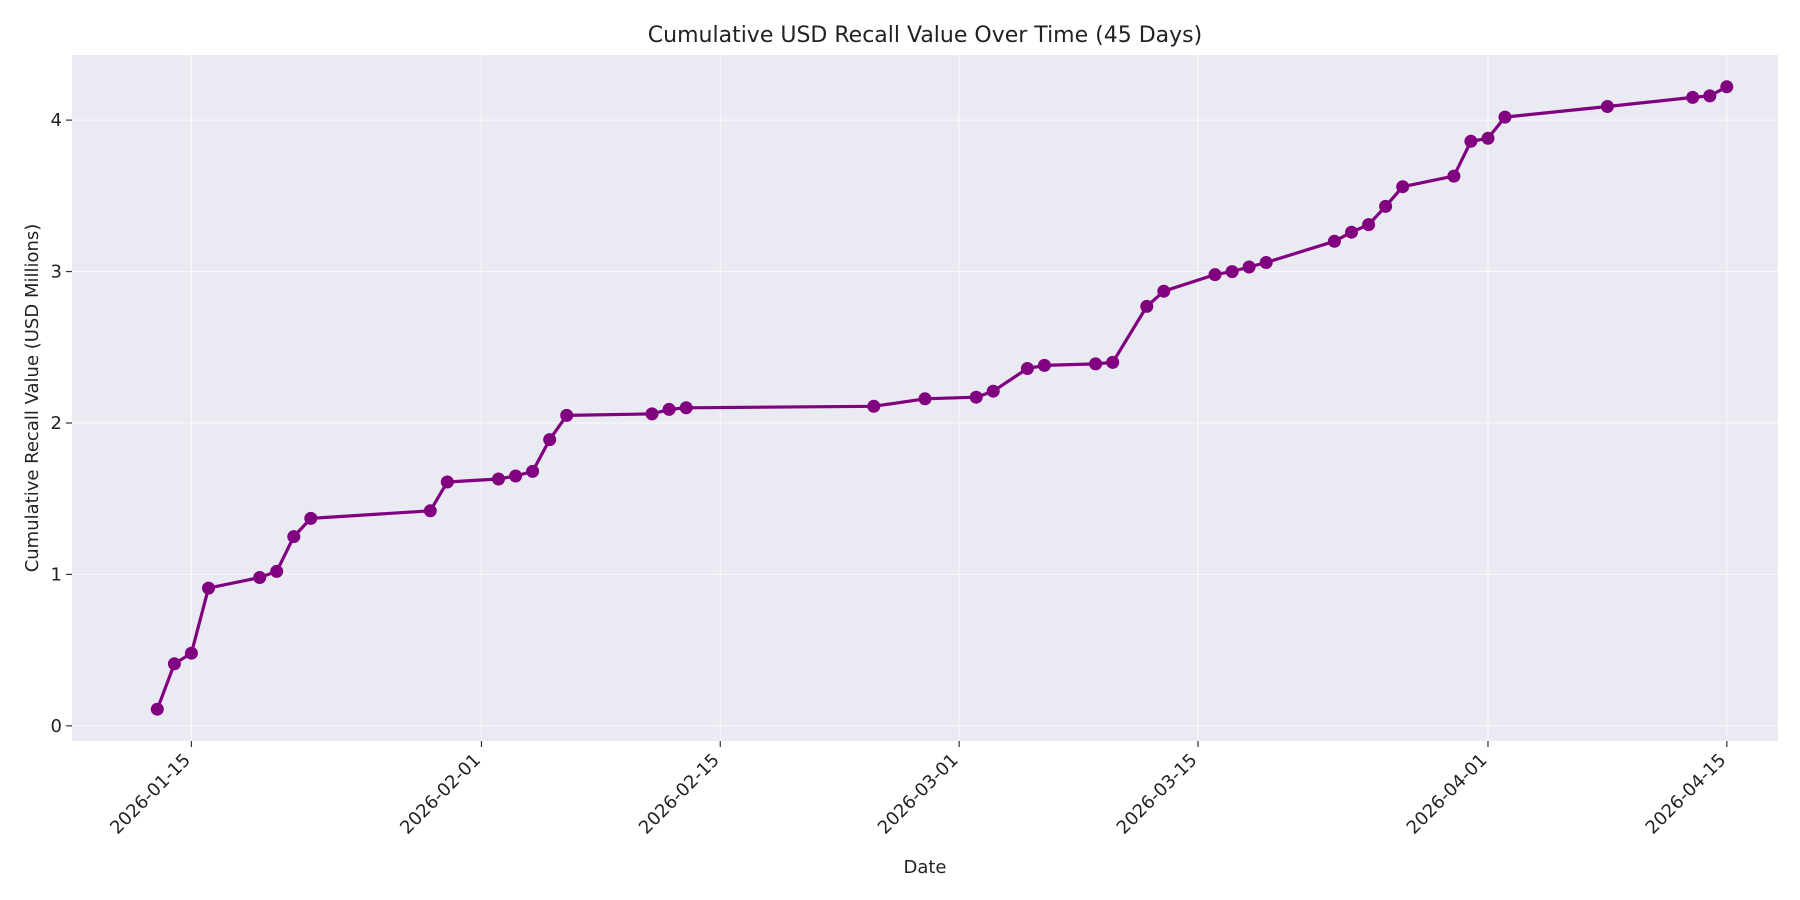 The image size is (1800, 900). Describe the element at coordinates (440, 794) in the screenshot. I see `x-tick-label: 2026-02-01` at that location.